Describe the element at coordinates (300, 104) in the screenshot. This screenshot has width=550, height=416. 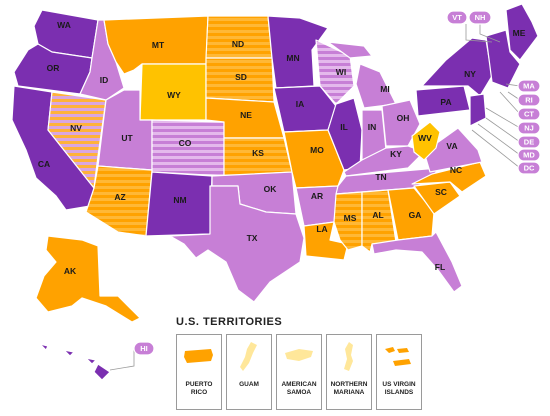
I see `label-ia: IA` at that location.